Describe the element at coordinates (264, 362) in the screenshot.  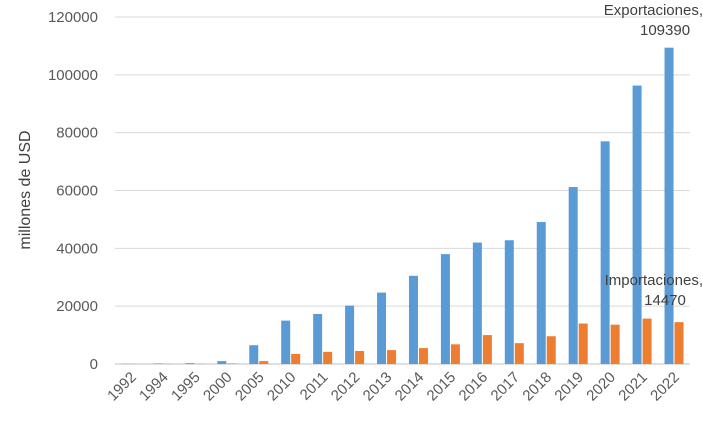
I see `bar-importaciones-2005` at that location.